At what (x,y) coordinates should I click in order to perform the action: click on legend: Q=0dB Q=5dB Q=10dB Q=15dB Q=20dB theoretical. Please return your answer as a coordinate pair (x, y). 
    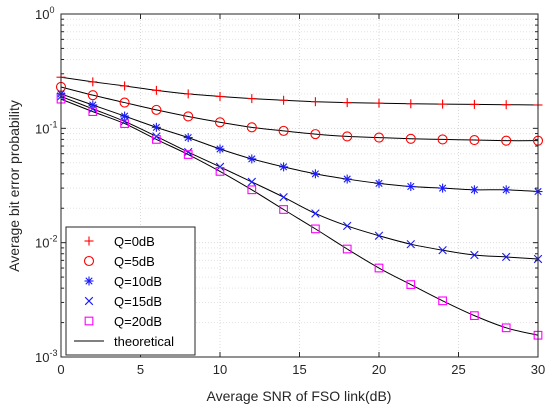
    Looking at the image, I should click on (130, 291).